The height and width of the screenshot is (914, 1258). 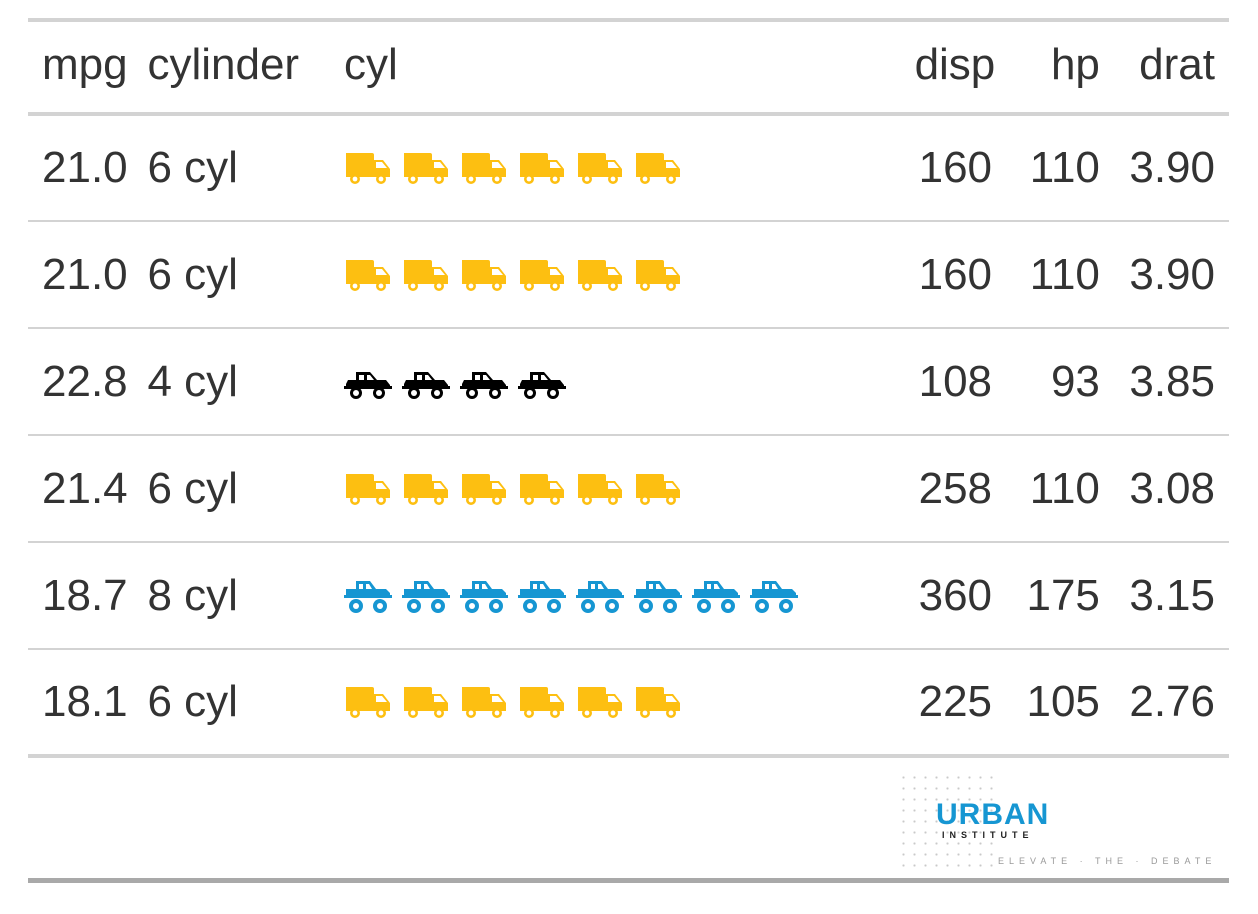 I want to click on cell-disp: 360, so click(x=953, y=596).